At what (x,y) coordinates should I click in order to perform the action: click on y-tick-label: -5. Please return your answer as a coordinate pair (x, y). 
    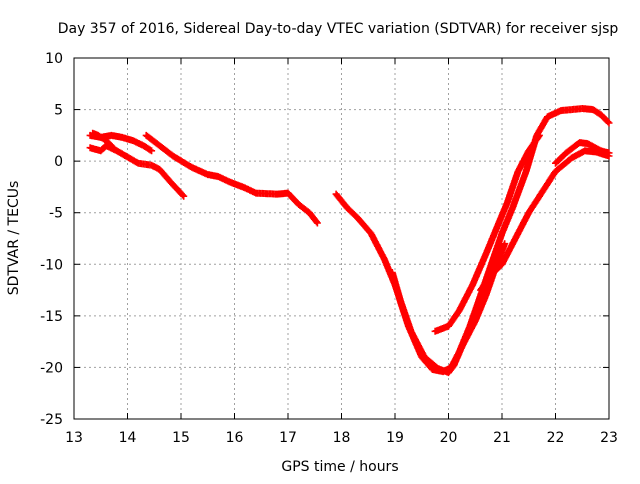
    Looking at the image, I should click on (56, 214).